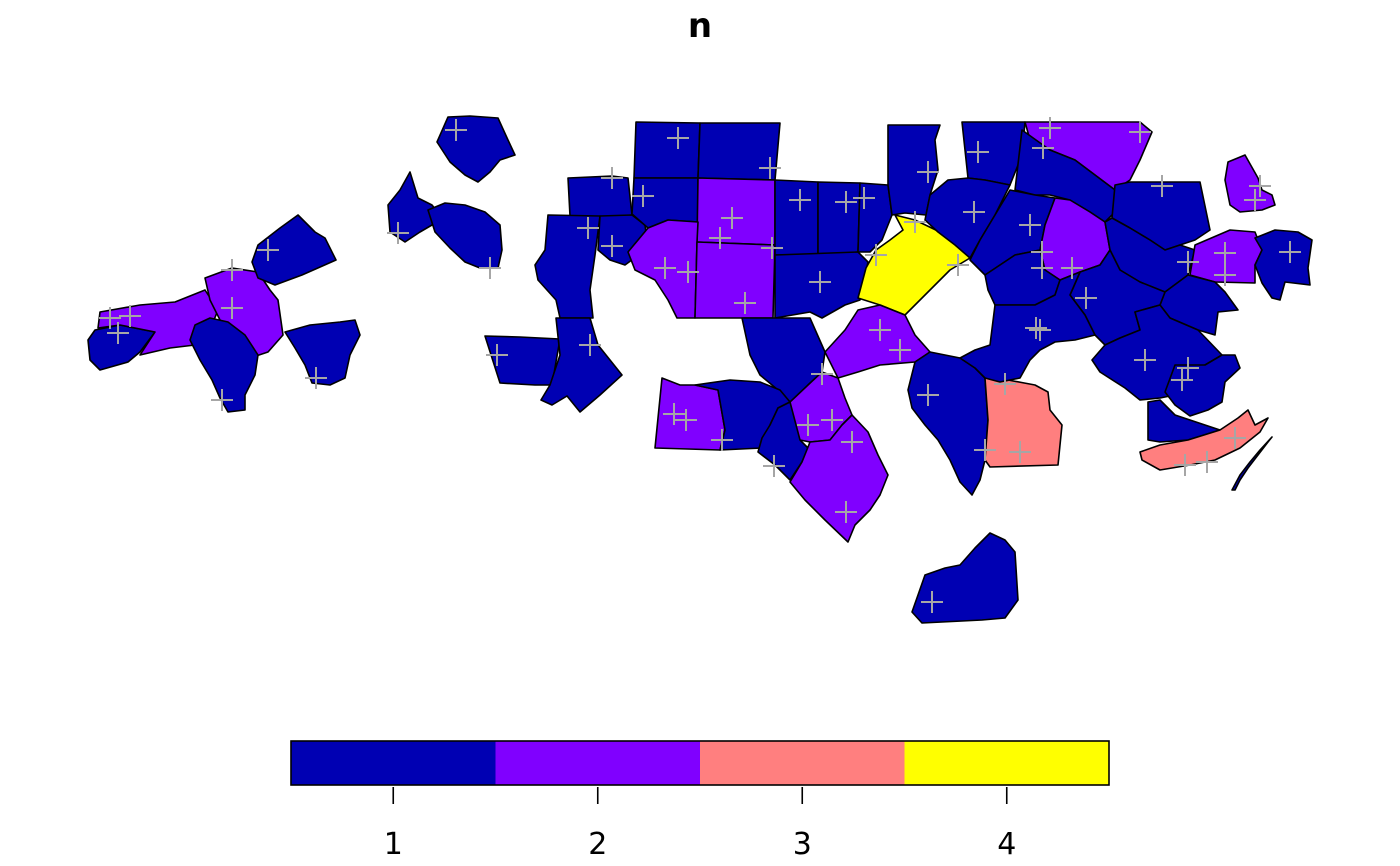  What do you see at coordinates (1006, 844) in the screenshot?
I see `legend-tick-label: 4` at bounding box center [1006, 844].